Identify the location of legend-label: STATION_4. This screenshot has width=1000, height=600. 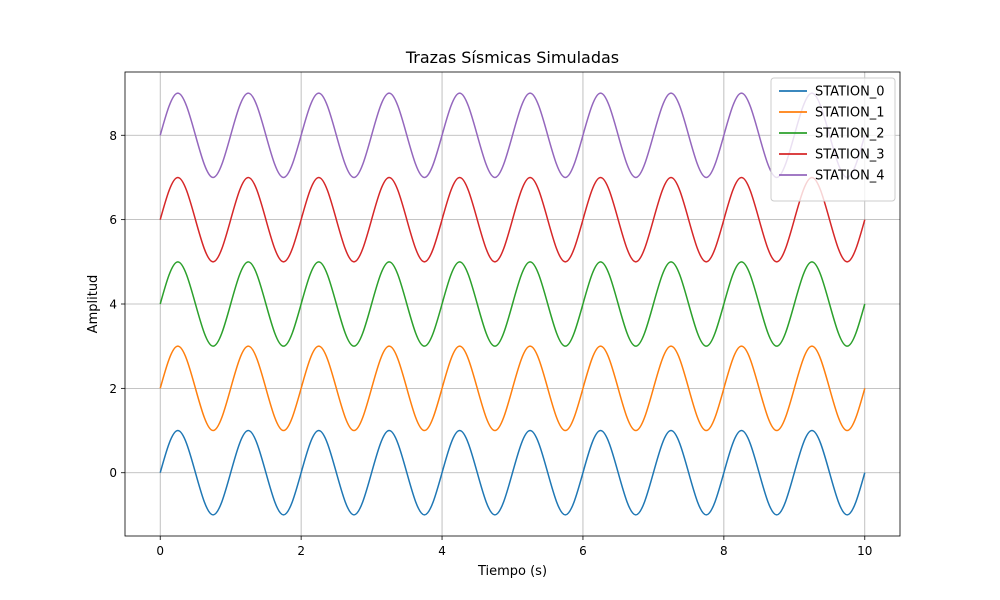
(850, 176).